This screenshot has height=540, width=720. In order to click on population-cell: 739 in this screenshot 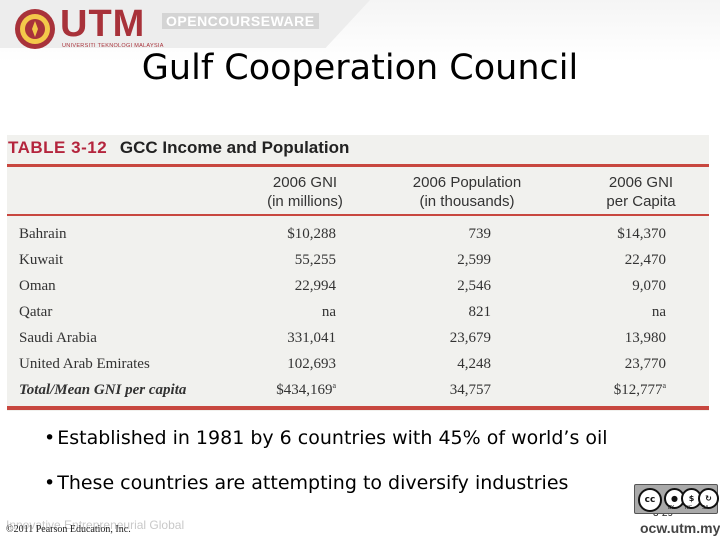, I will do `click(480, 234)`.